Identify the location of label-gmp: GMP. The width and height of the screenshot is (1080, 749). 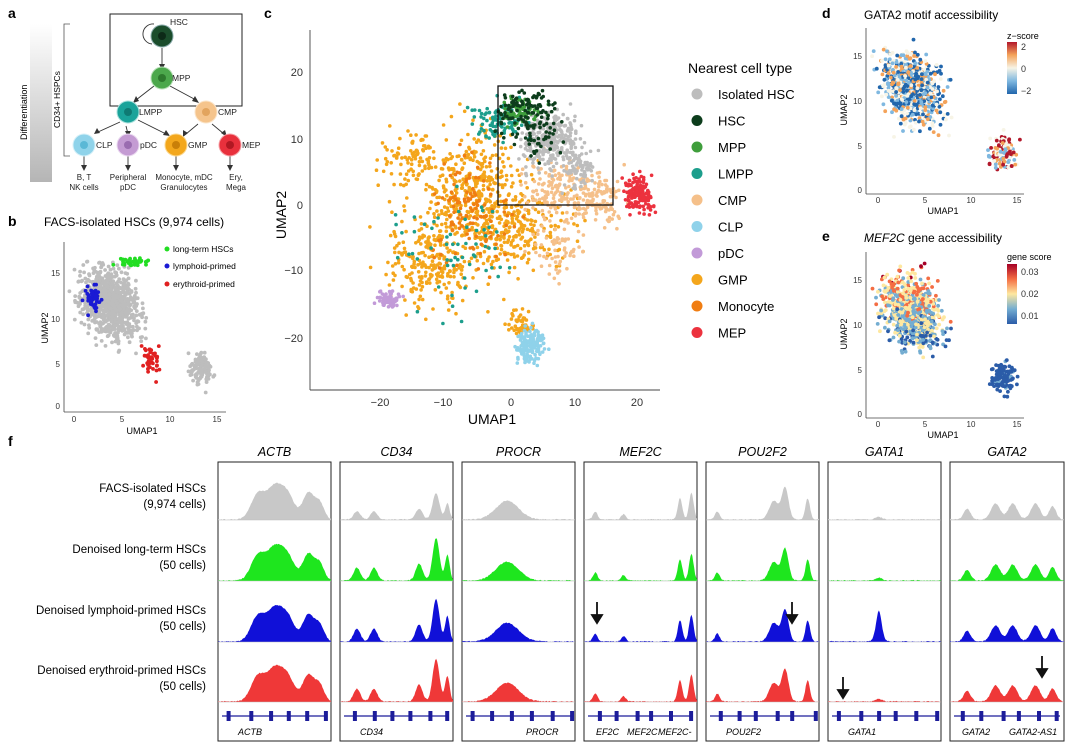
(198, 145).